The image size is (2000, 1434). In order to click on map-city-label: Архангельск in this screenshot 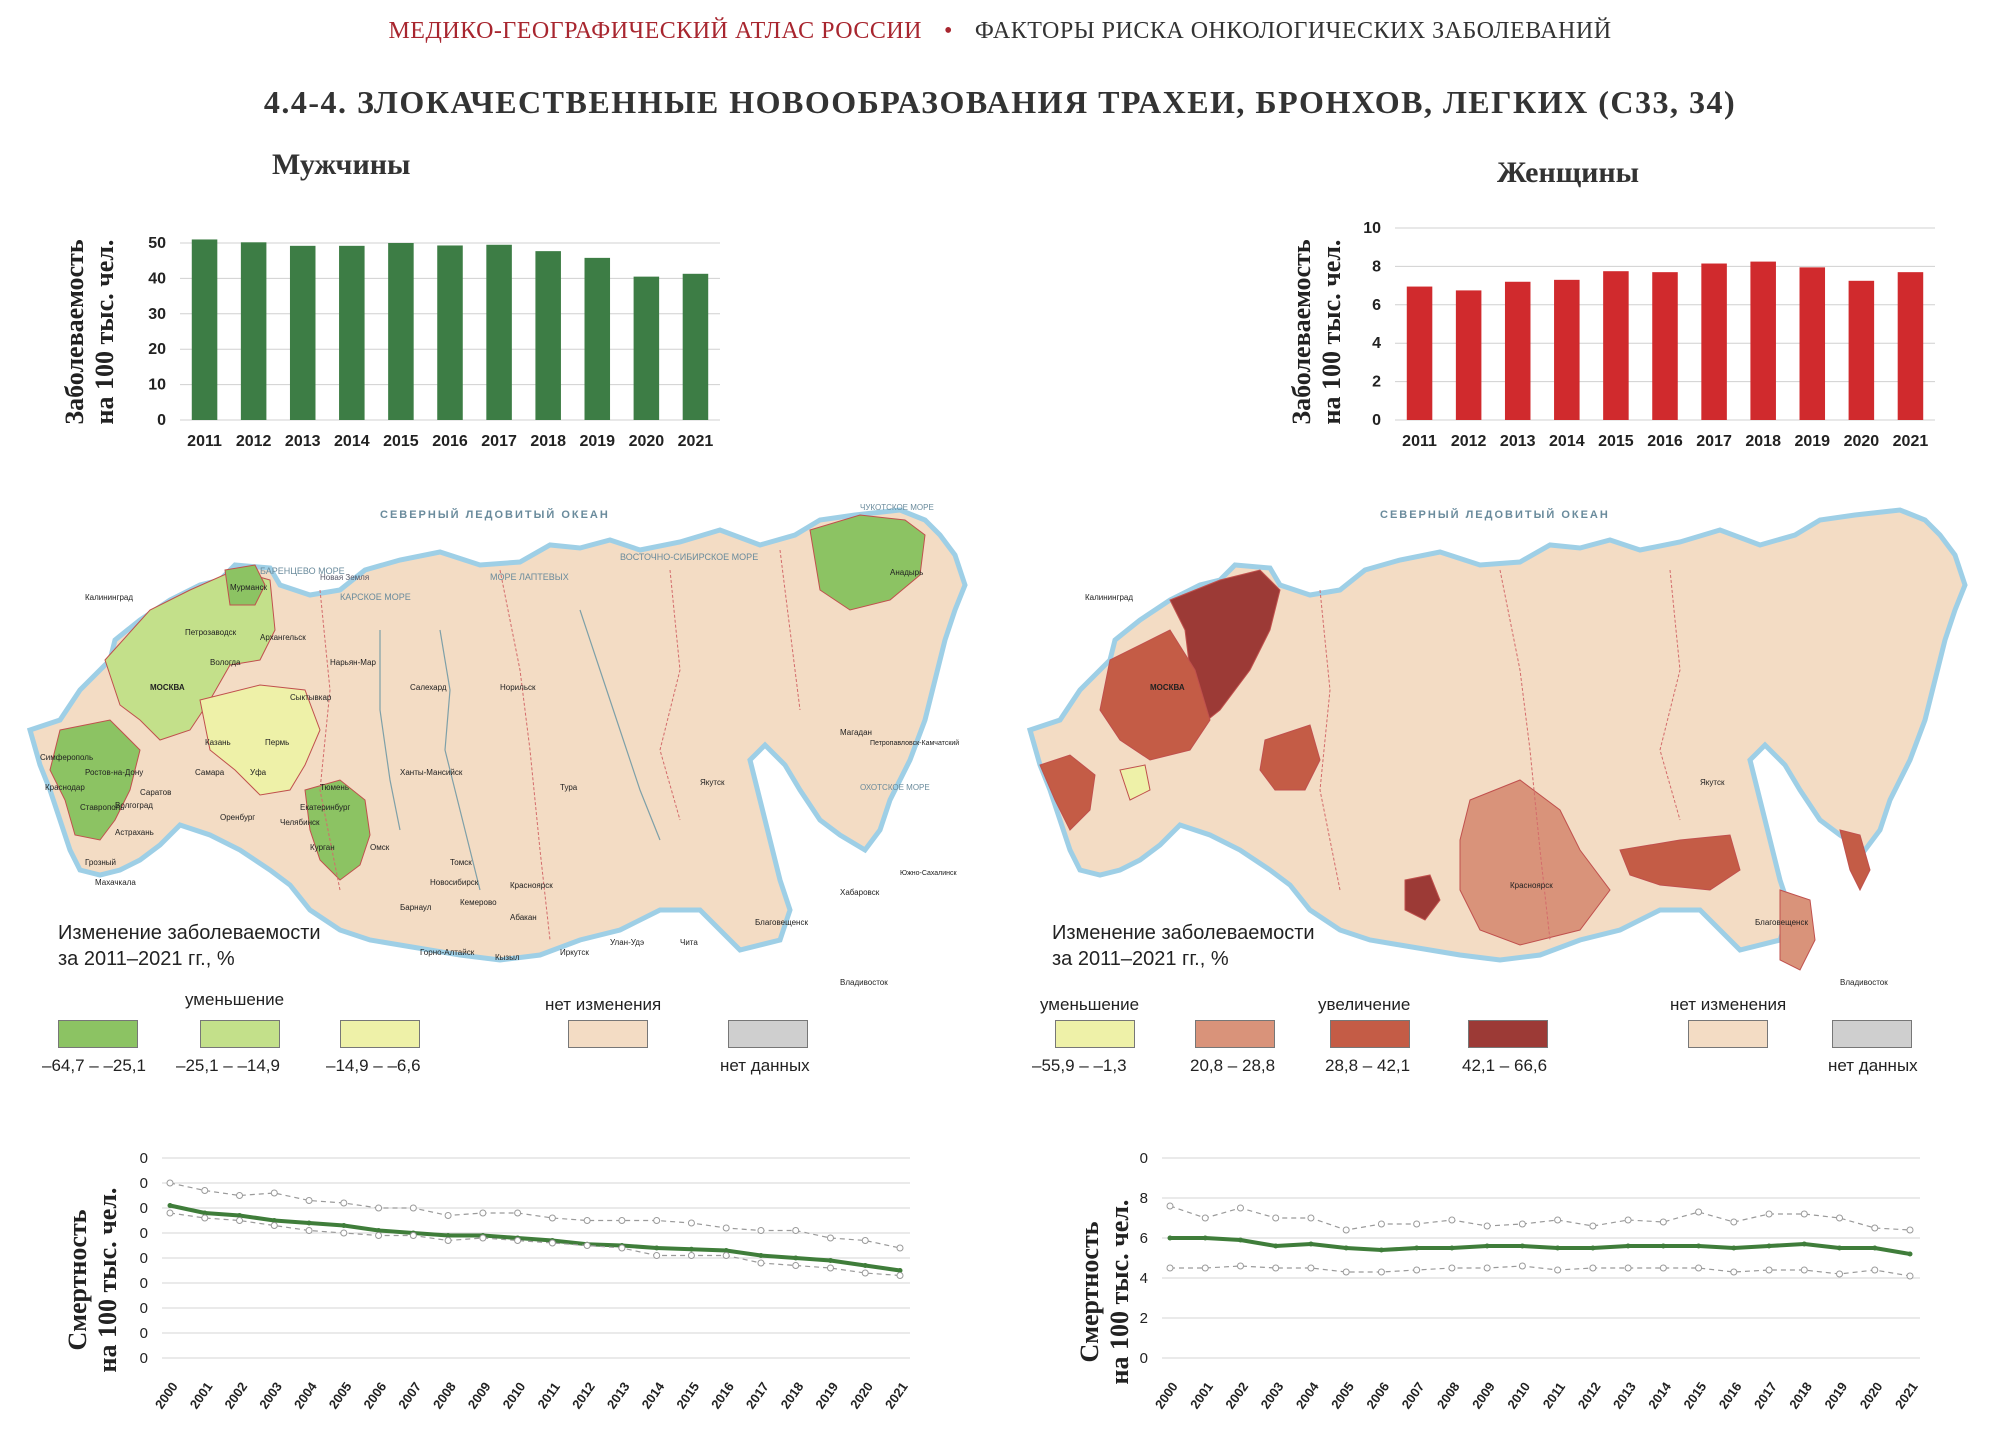, I will do `click(283, 637)`.